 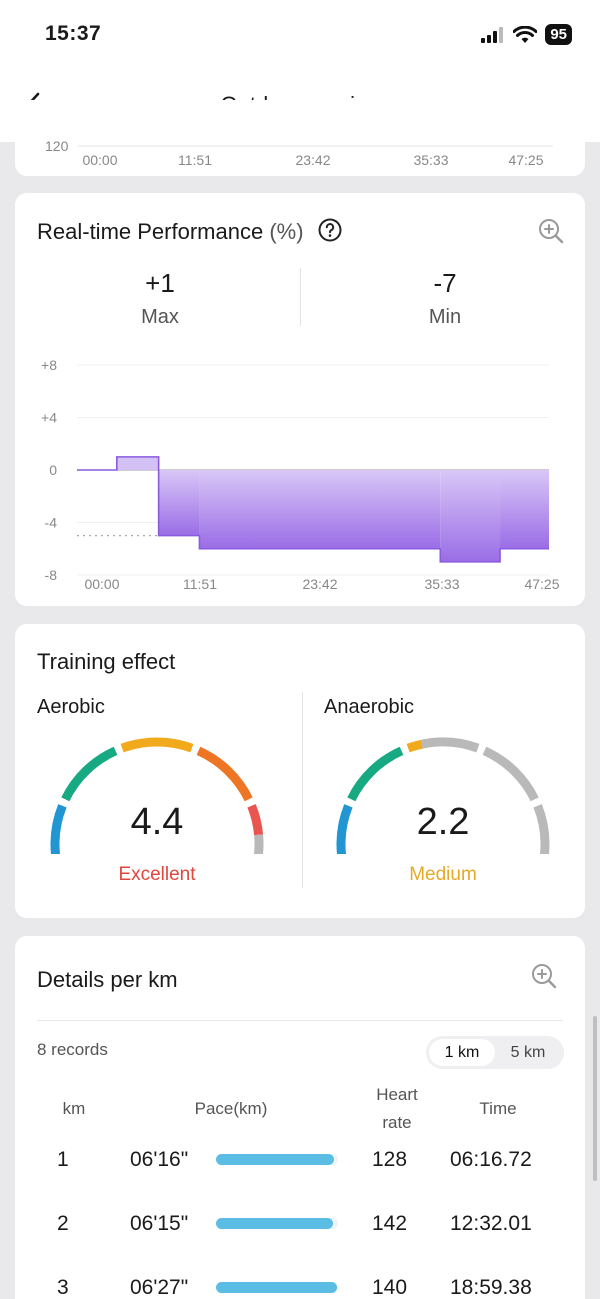 What do you see at coordinates (397, 1094) in the screenshot?
I see `header-heart: Heart` at bounding box center [397, 1094].